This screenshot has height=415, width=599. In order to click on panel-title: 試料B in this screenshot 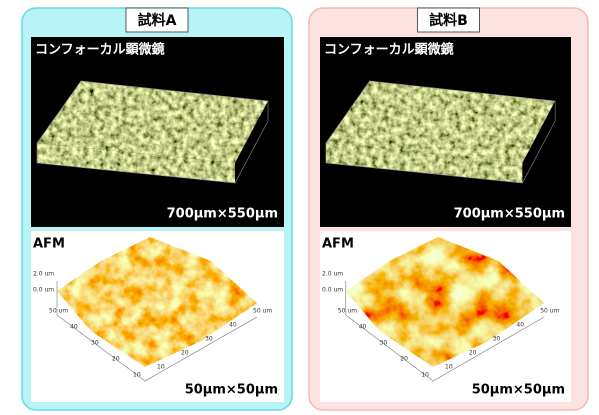, I will do `click(448, 20)`.